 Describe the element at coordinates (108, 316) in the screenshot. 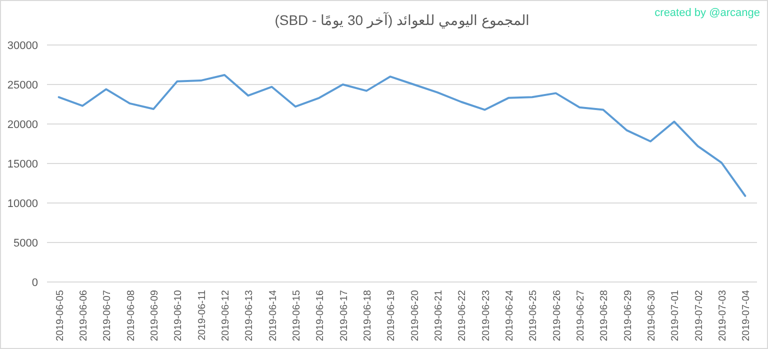

I see `x-tick-label: 2019-06-07` at that location.